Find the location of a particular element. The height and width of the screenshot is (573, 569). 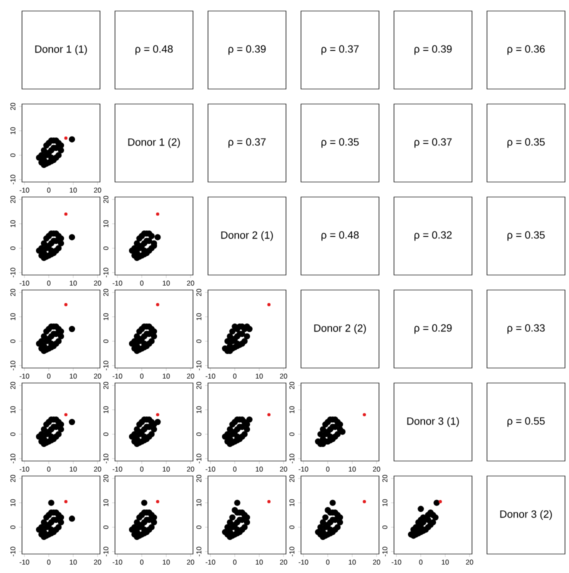

text: Donor 3 (1) is located at coordinates (433, 422).